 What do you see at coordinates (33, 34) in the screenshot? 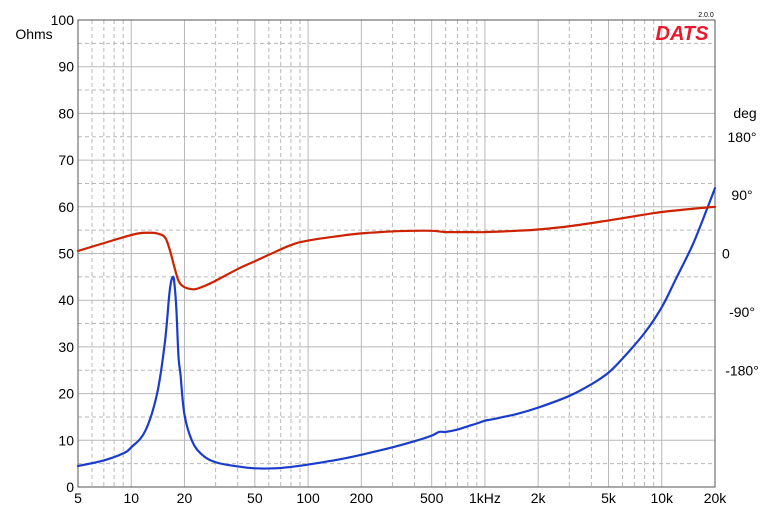
I see `y-left-axis-label: Ohms` at bounding box center [33, 34].